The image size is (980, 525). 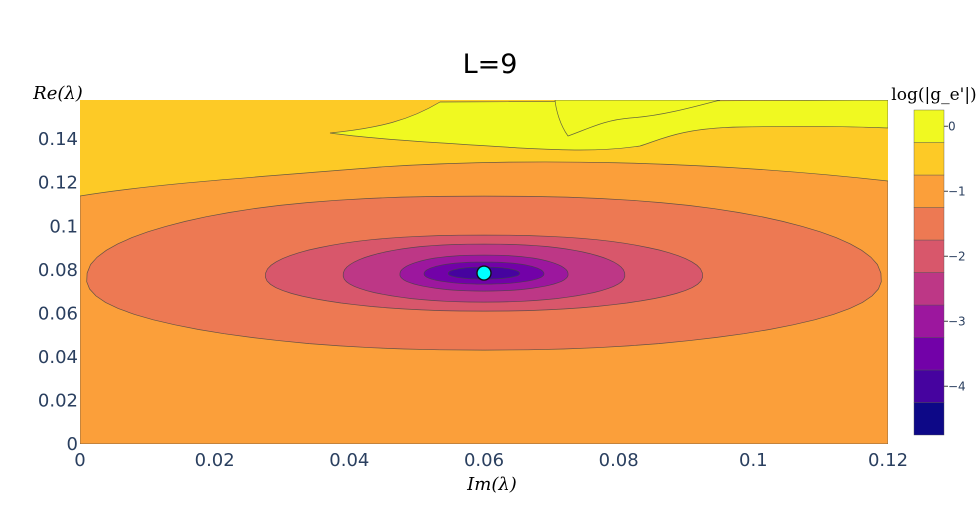 What do you see at coordinates (491, 484) in the screenshot?
I see `x-axis-label: Im(λ)` at bounding box center [491, 484].